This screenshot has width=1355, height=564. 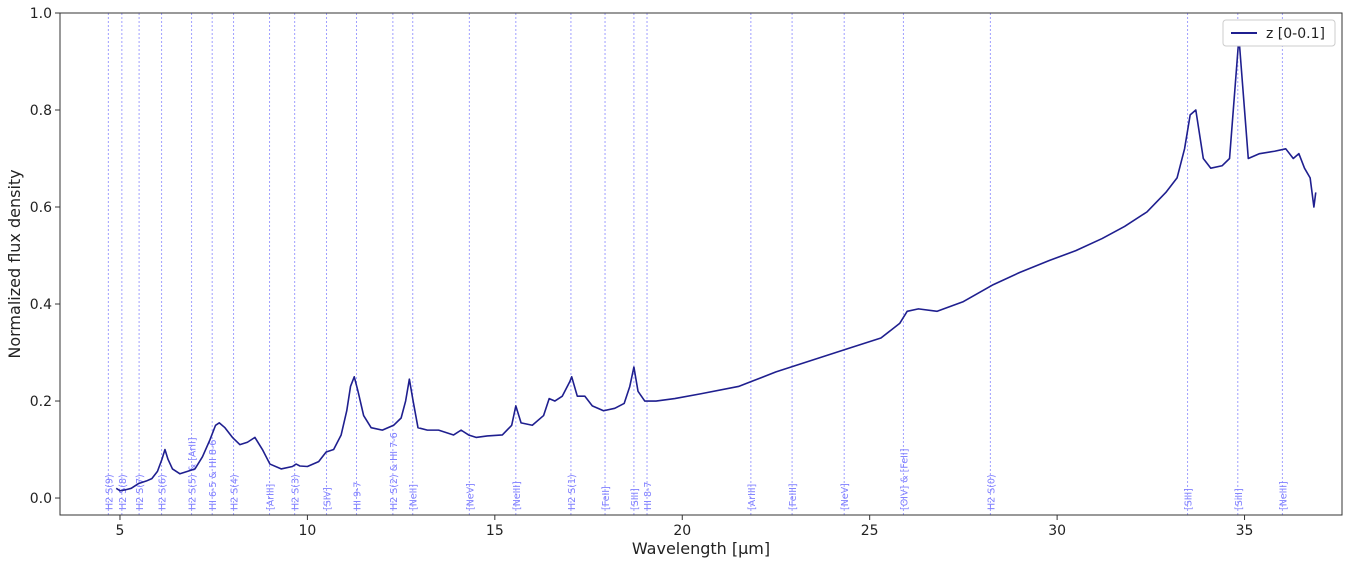 I want to click on y-tick-label: 0.2, so click(x=41, y=402).